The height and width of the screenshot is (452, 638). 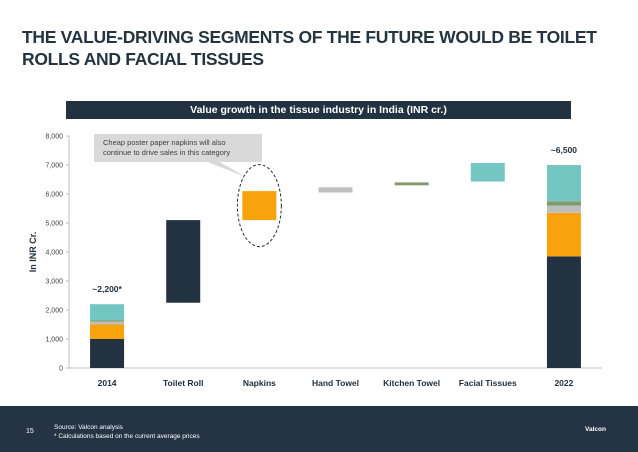 I want to click on y-tick-label: 5,000, so click(x=54, y=224).